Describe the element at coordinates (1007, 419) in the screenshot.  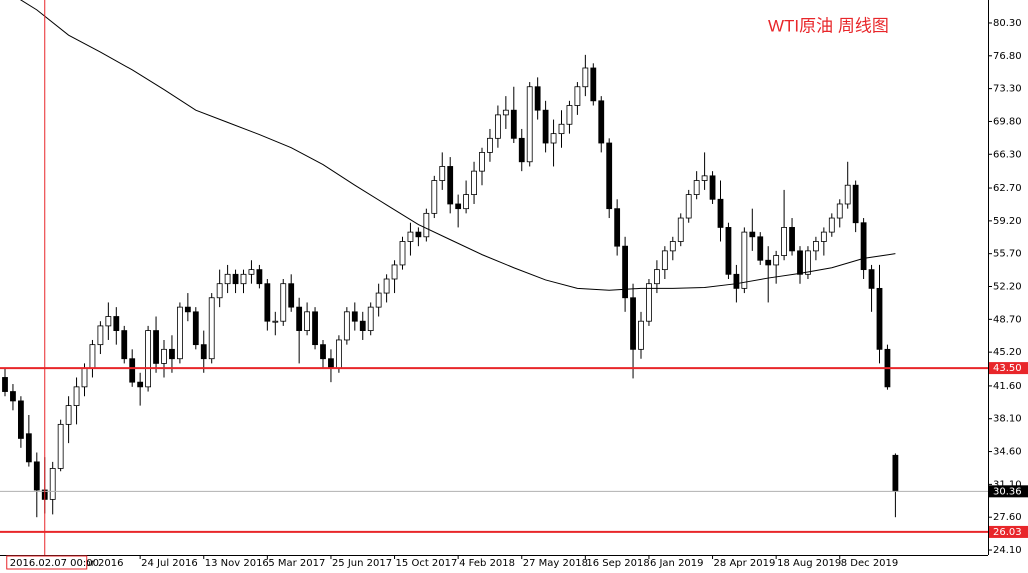
I see `y-tick-label: 38.10` at that location.